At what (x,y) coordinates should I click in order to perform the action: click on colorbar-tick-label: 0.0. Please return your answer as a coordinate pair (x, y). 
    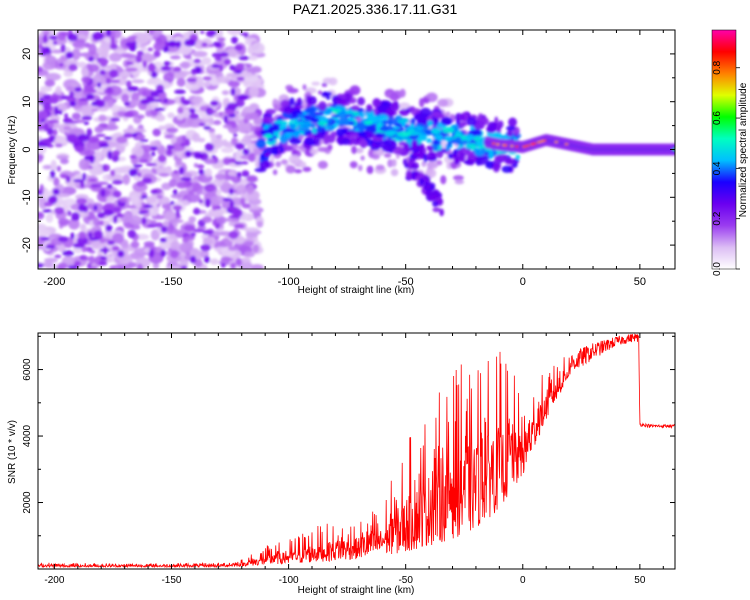
    Looking at the image, I should click on (717, 269).